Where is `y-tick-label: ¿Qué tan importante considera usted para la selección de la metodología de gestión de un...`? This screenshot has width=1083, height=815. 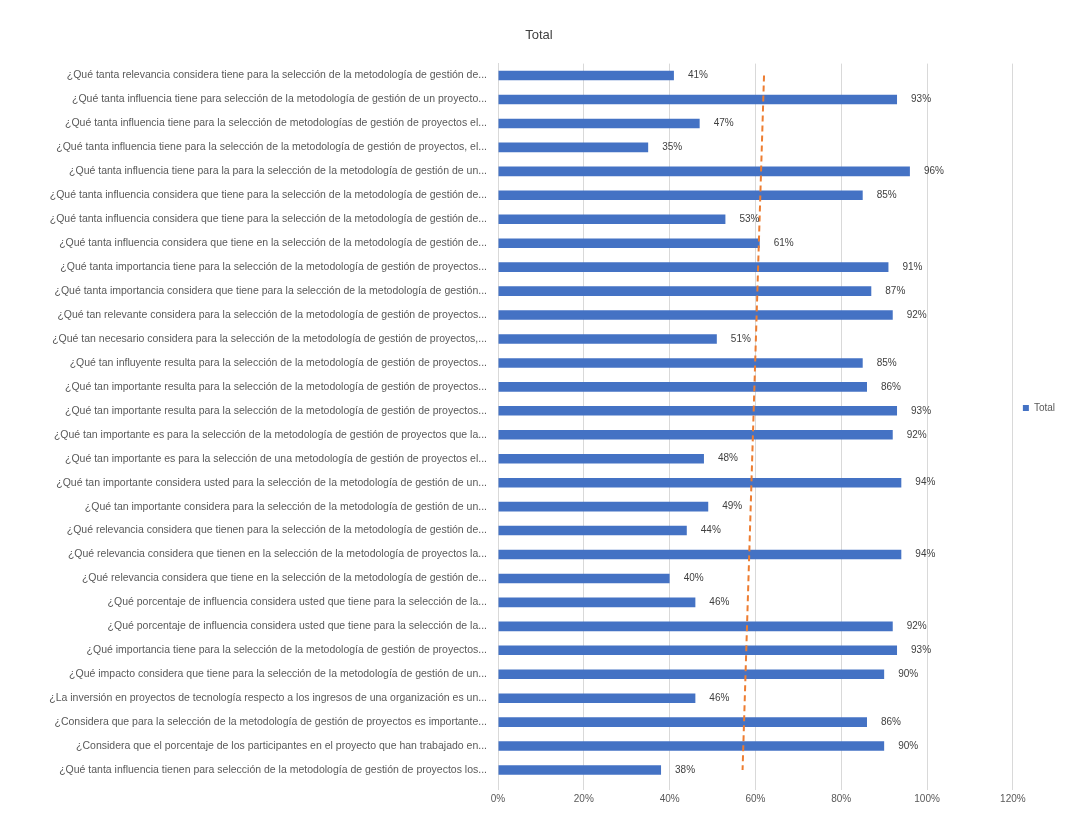
y-tick-label: ¿Qué tan importante considera usted para la selección de la metodología de gestión de un... is located at coordinates (271, 481).